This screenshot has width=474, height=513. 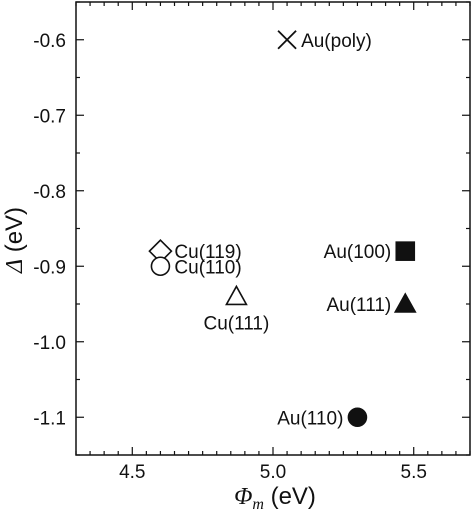 What do you see at coordinates (273, 472) in the screenshot?
I see `x-tick-label: 5.0` at bounding box center [273, 472].